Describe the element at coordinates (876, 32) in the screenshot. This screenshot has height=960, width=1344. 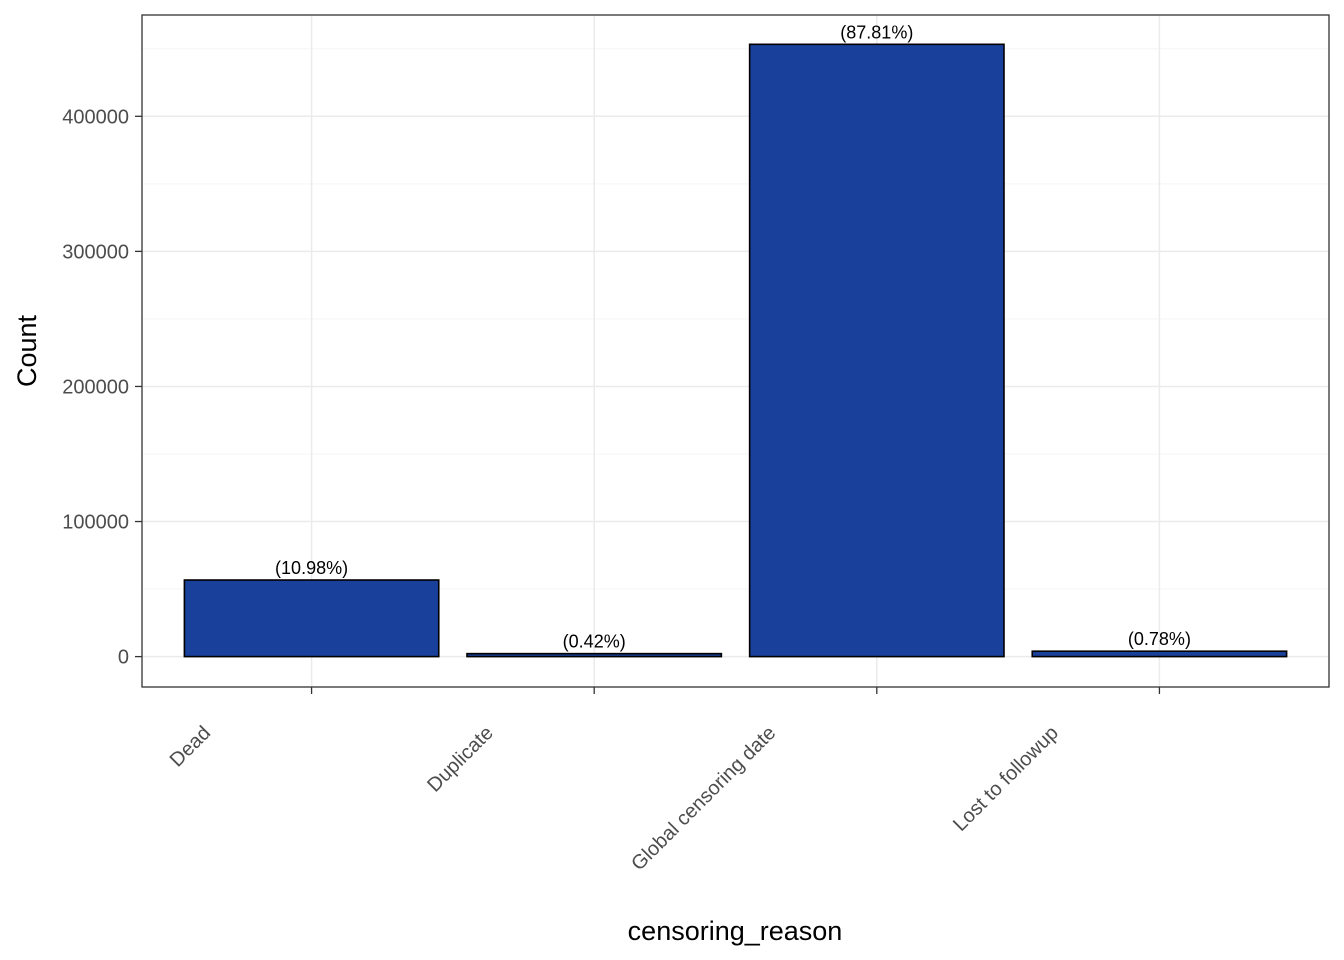
I see `bar-value-label: (87.81%)` at that location.